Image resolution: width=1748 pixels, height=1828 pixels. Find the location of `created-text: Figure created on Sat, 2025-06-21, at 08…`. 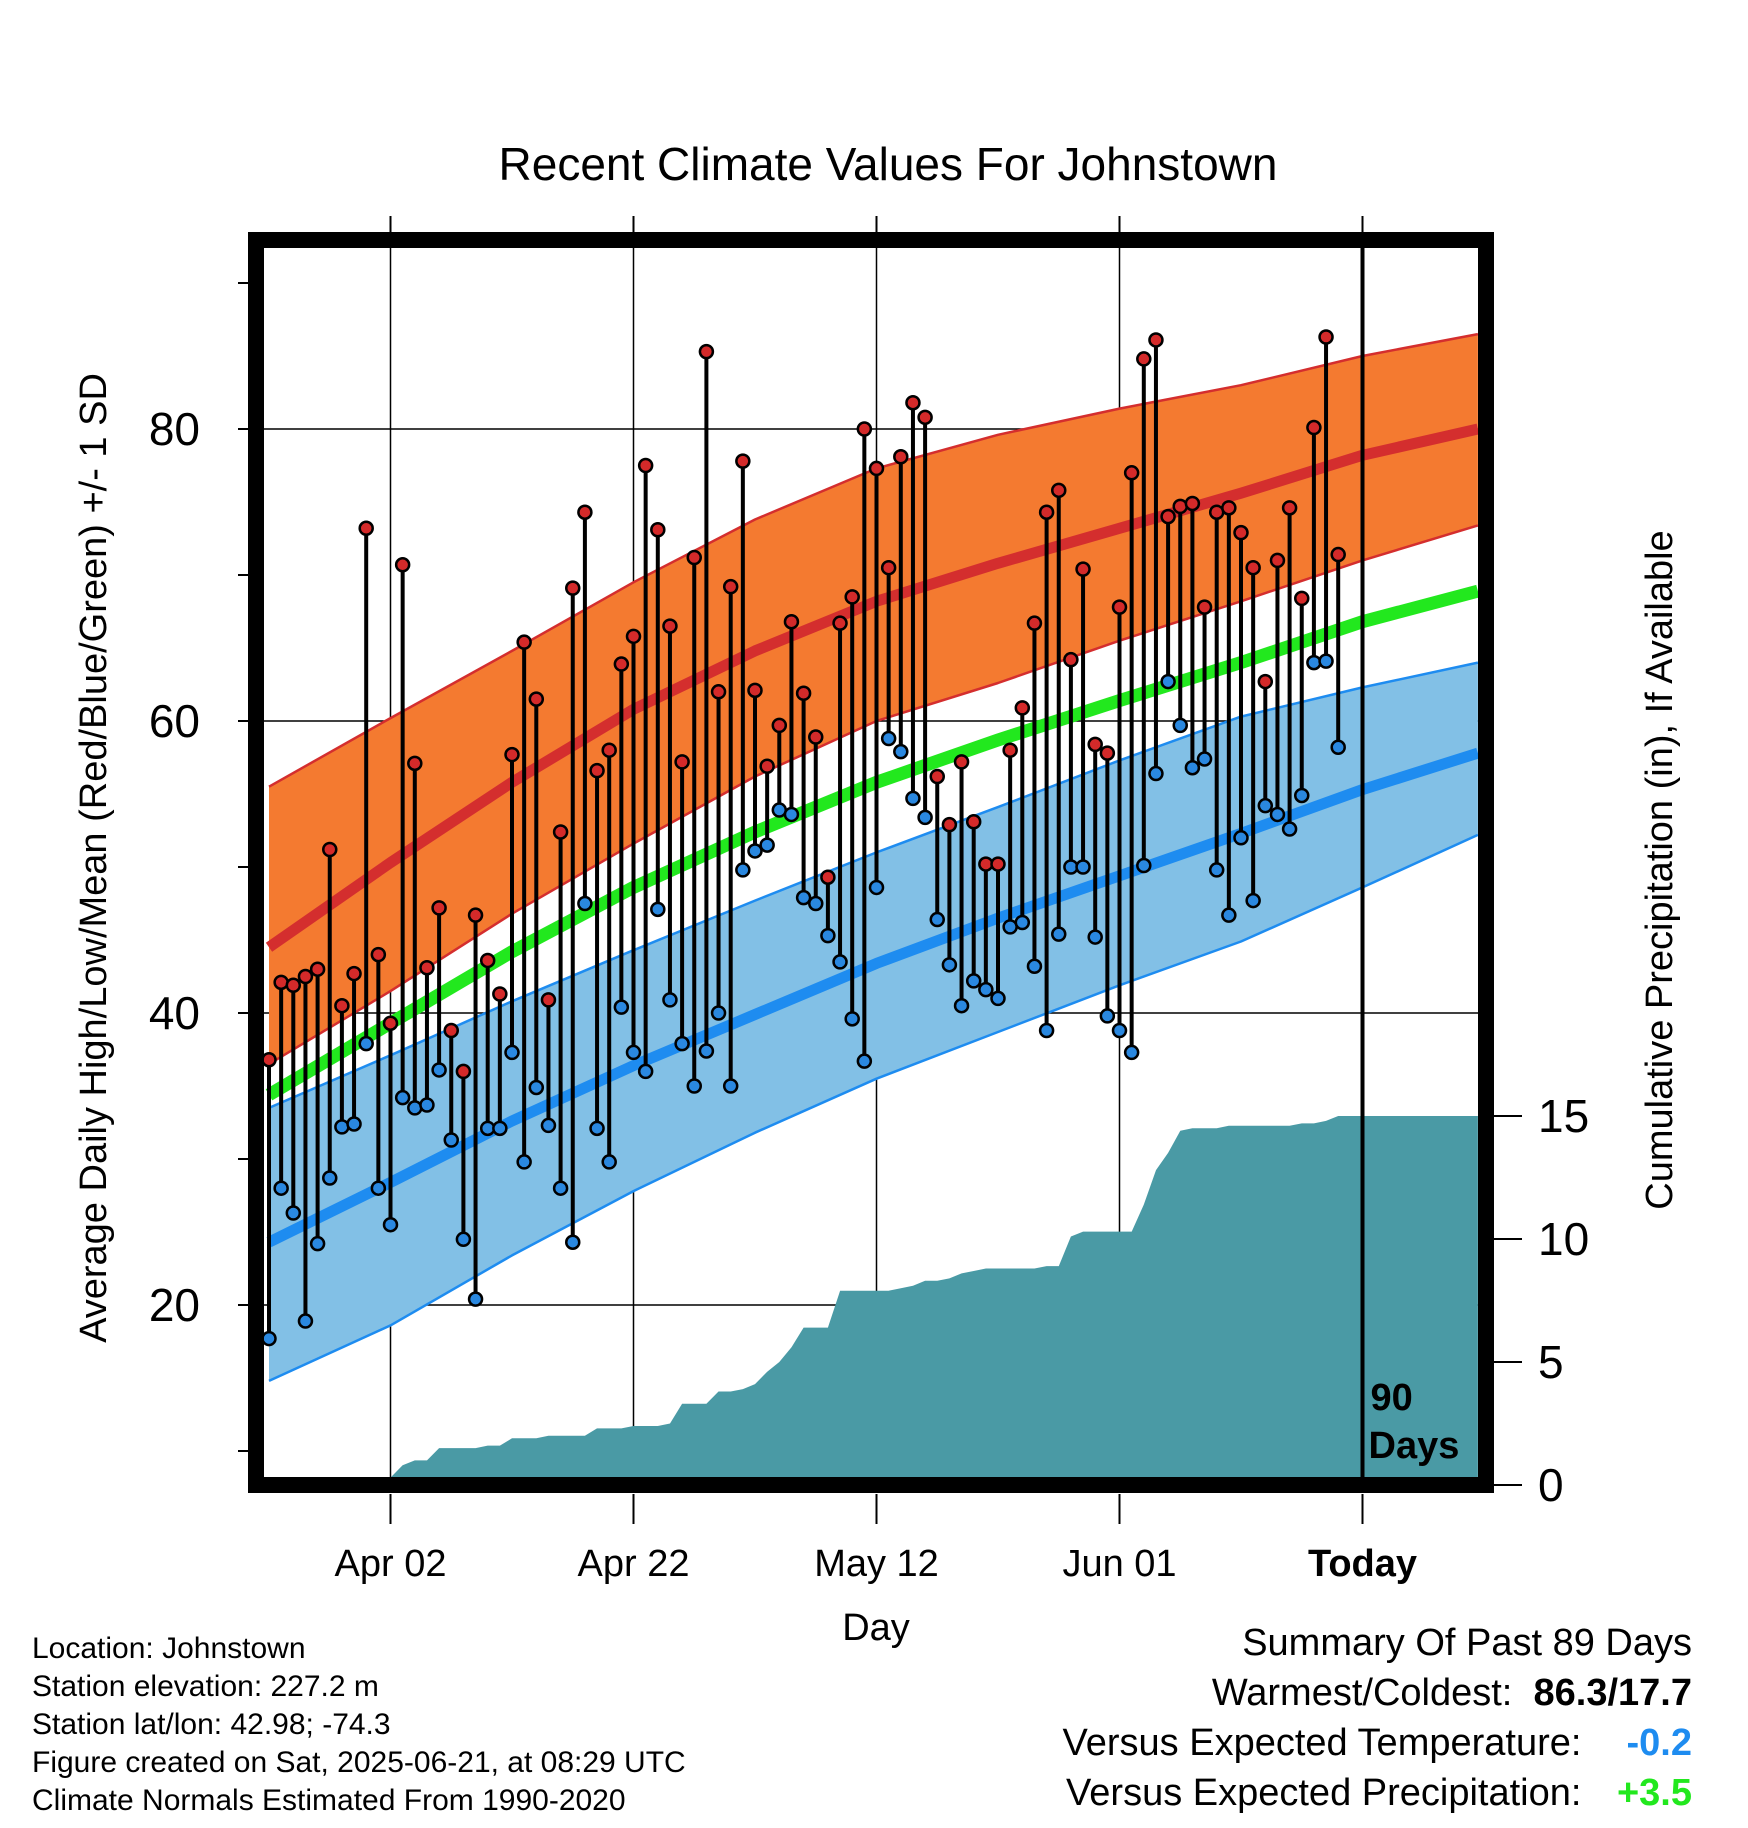

created-text: Figure created on Sat, 2025-06-21, at 08… is located at coordinates (359, 1762).